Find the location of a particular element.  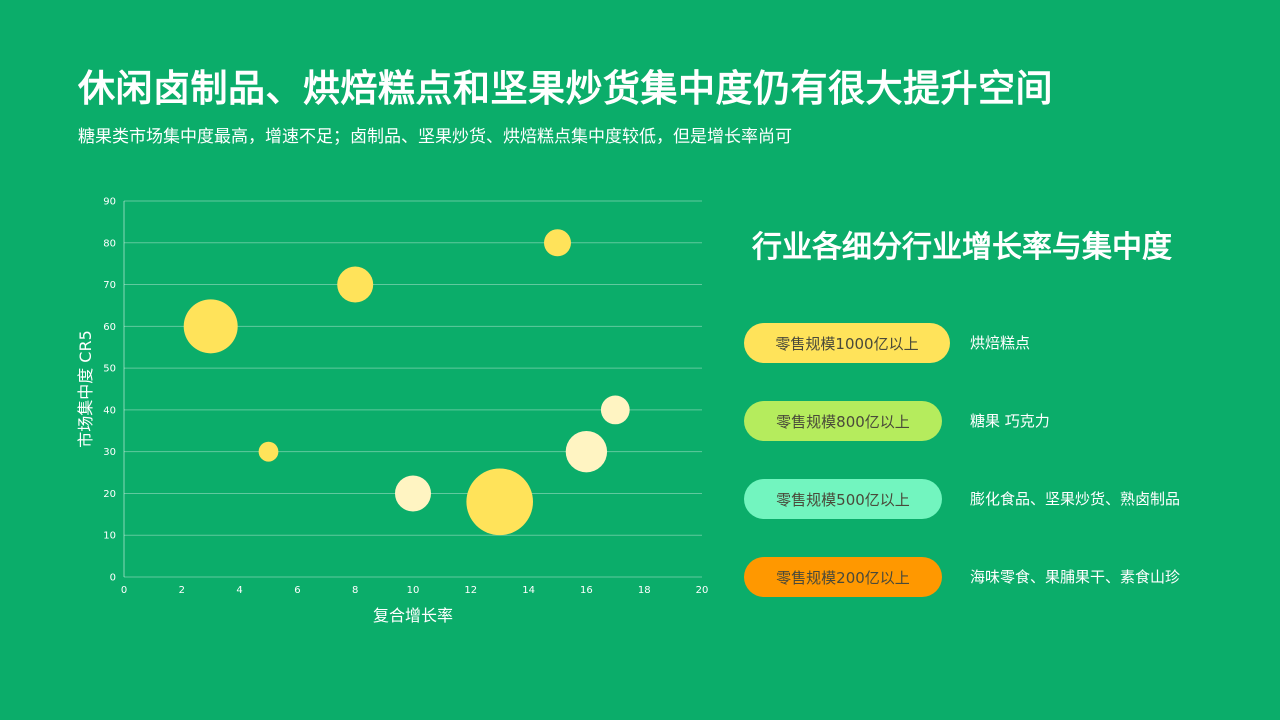

legend-item-1000: 零售规模1000亿以上 is located at coordinates (847, 343).